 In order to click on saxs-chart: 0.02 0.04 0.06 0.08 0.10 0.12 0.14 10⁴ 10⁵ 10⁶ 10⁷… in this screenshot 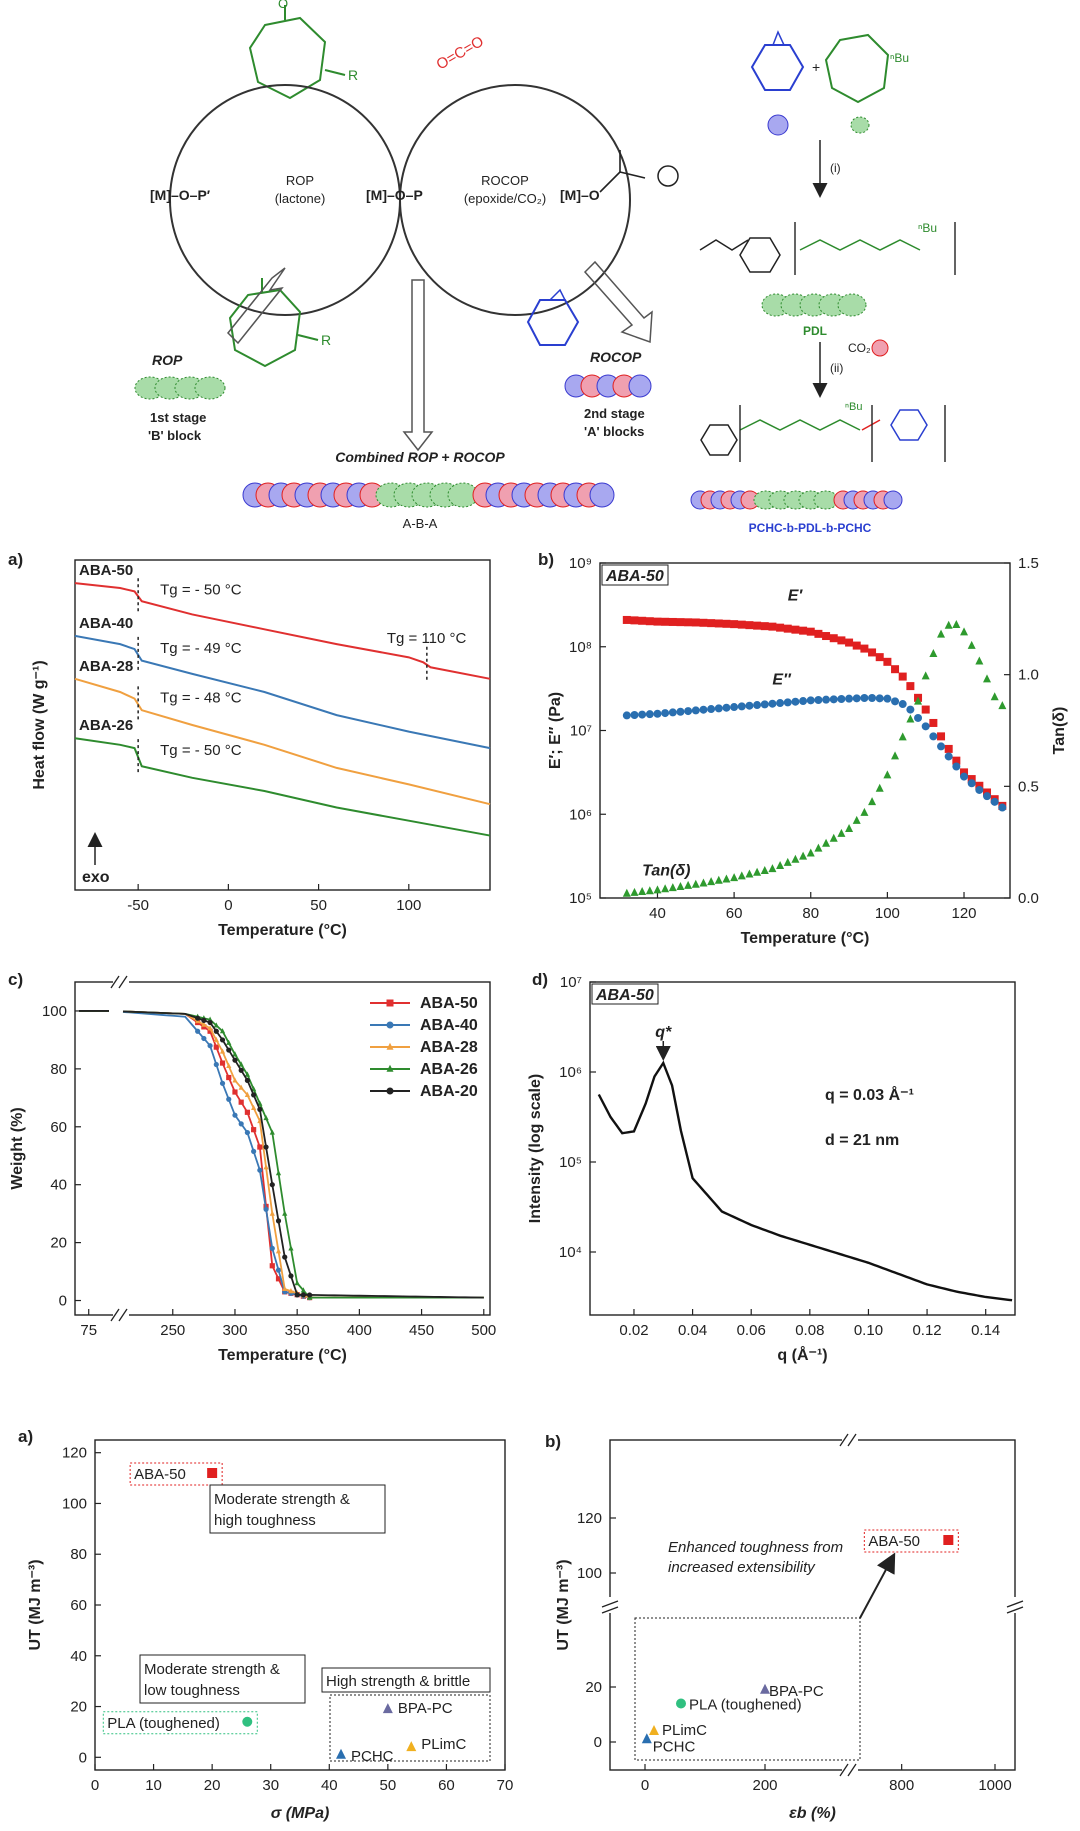, I will do `click(771, 1169)`.